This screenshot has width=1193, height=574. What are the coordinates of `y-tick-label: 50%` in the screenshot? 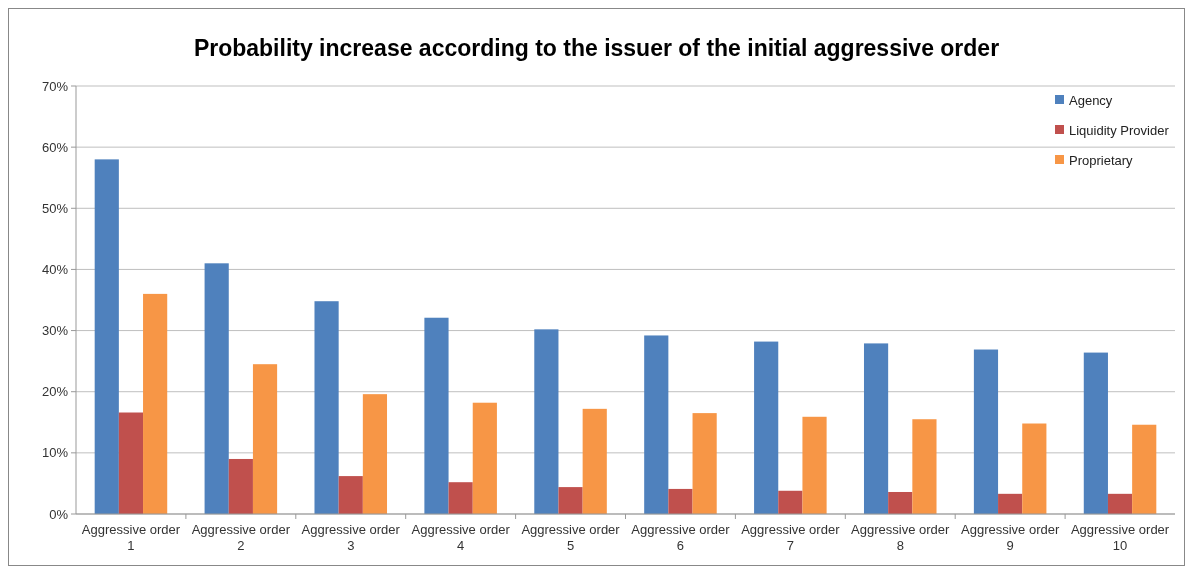 It's located at (55, 208).